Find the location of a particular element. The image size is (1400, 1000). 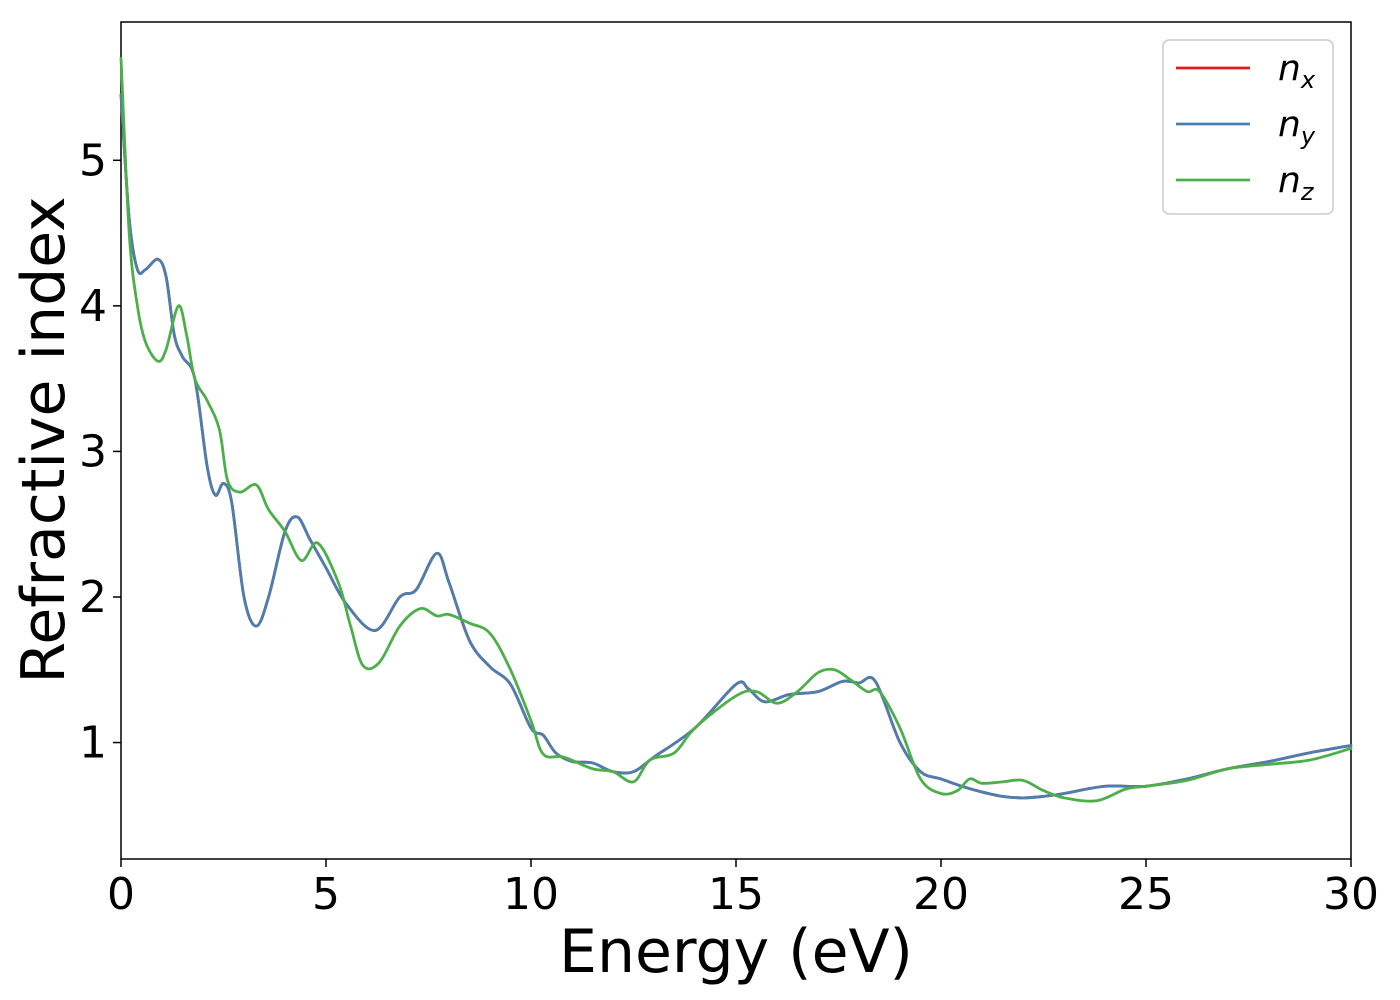

x-tick-label: 5 is located at coordinates (326, 894).